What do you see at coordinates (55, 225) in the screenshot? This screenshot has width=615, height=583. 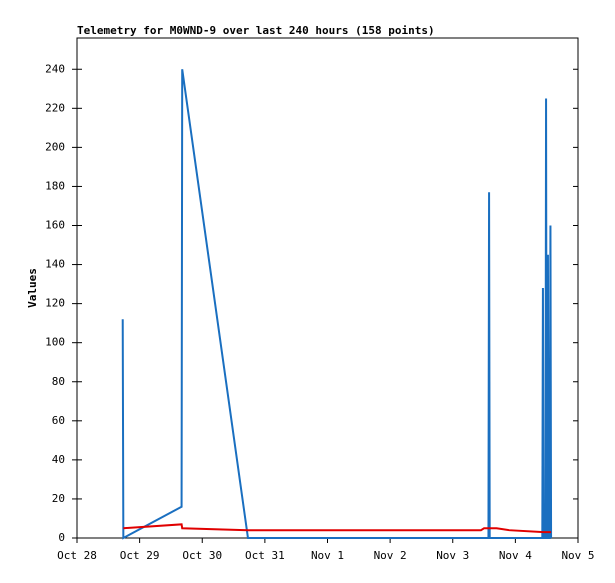 I see `y-tick-label: 160` at bounding box center [55, 225].